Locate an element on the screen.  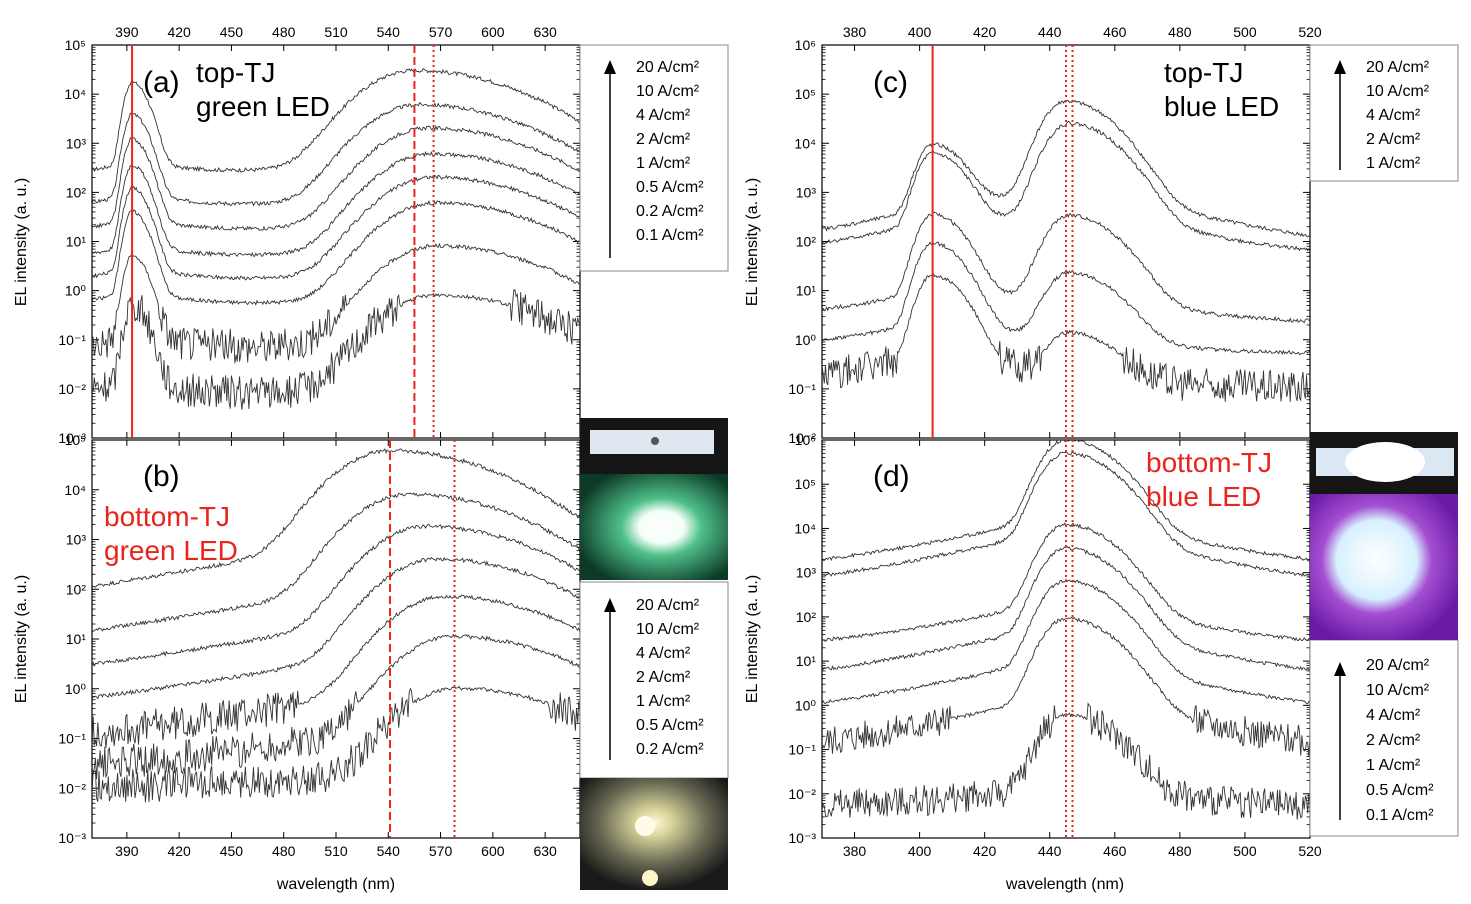
x-tick-label: 380 is located at coordinates (855, 32).